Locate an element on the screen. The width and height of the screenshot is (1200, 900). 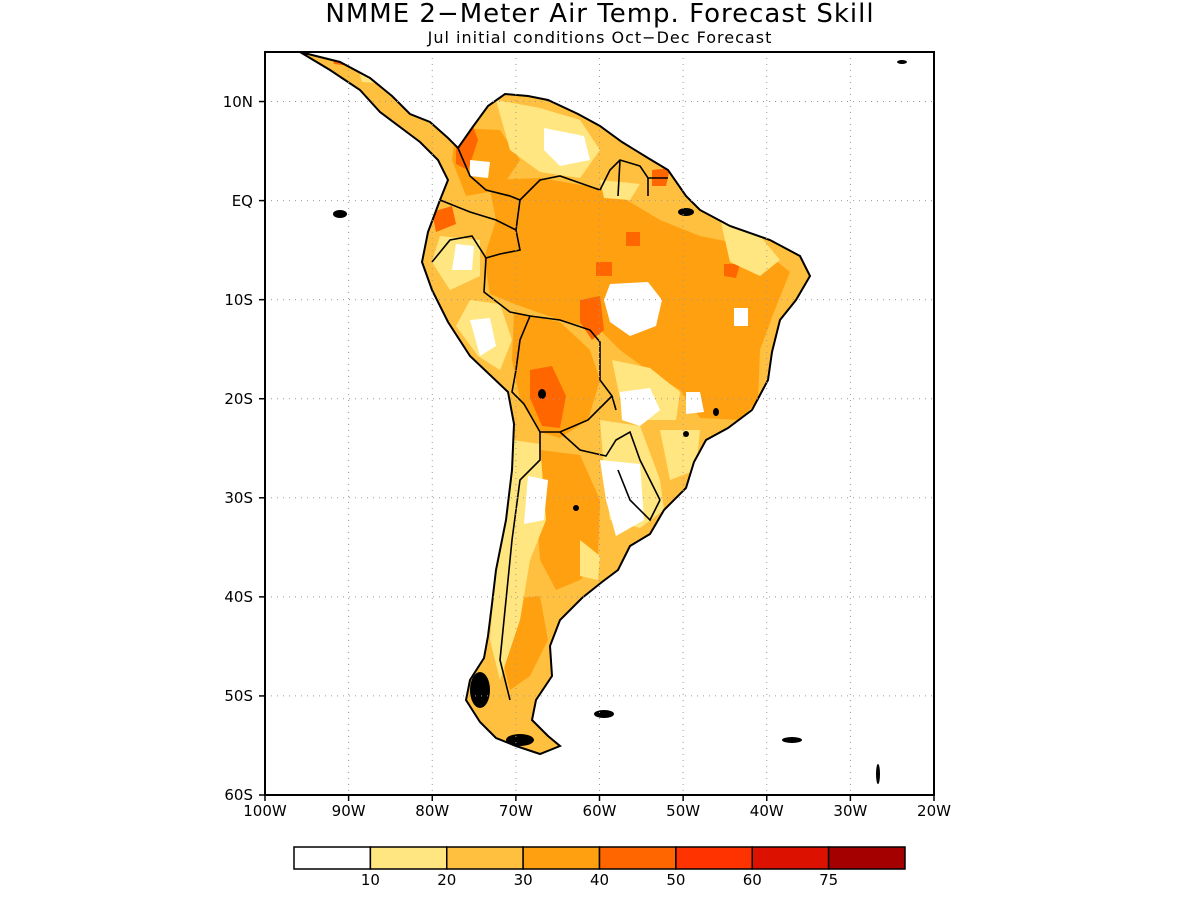
lon-tick-label: 90W is located at coordinates (348, 811).